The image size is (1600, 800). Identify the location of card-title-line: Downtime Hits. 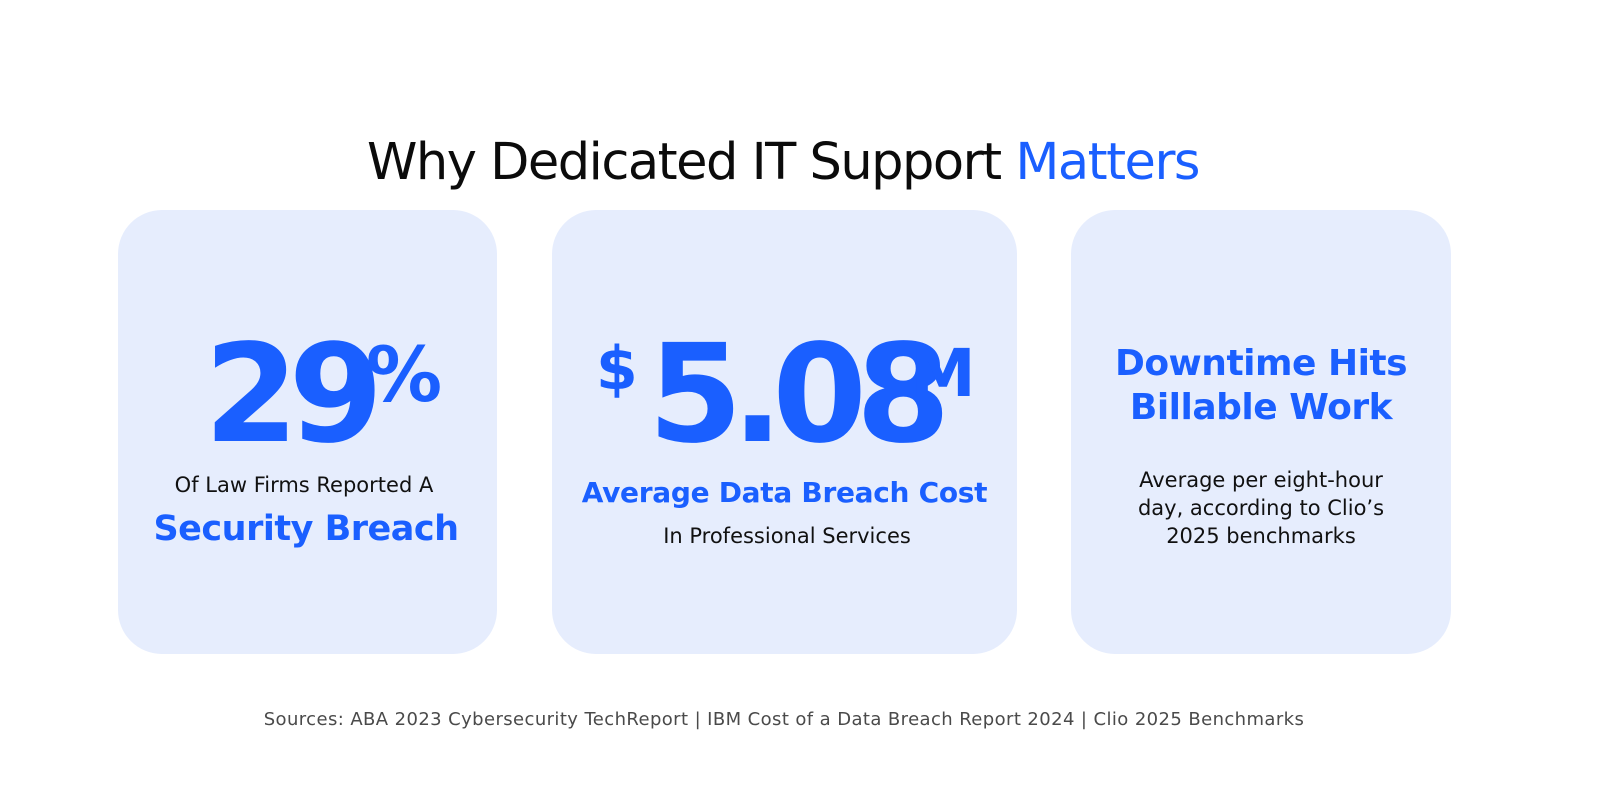
(1261, 363).